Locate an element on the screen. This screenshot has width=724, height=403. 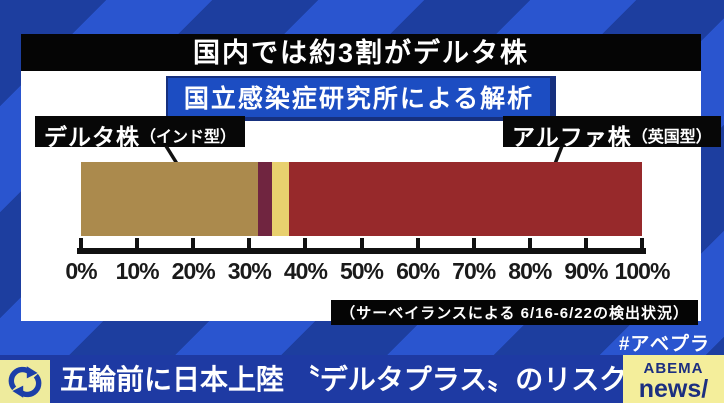
cycle-arrows-icon is located at coordinates (25, 381).